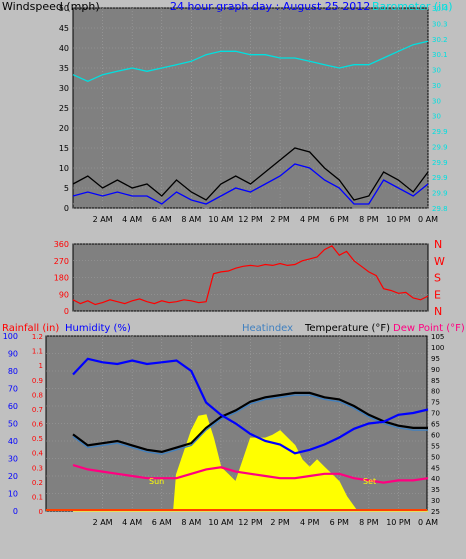 Image resolution: width=466 pixels, height=559 pixels. Describe the element at coordinates (64, 48) in the screenshot. I see `wind-tick-label: 40` at that location.